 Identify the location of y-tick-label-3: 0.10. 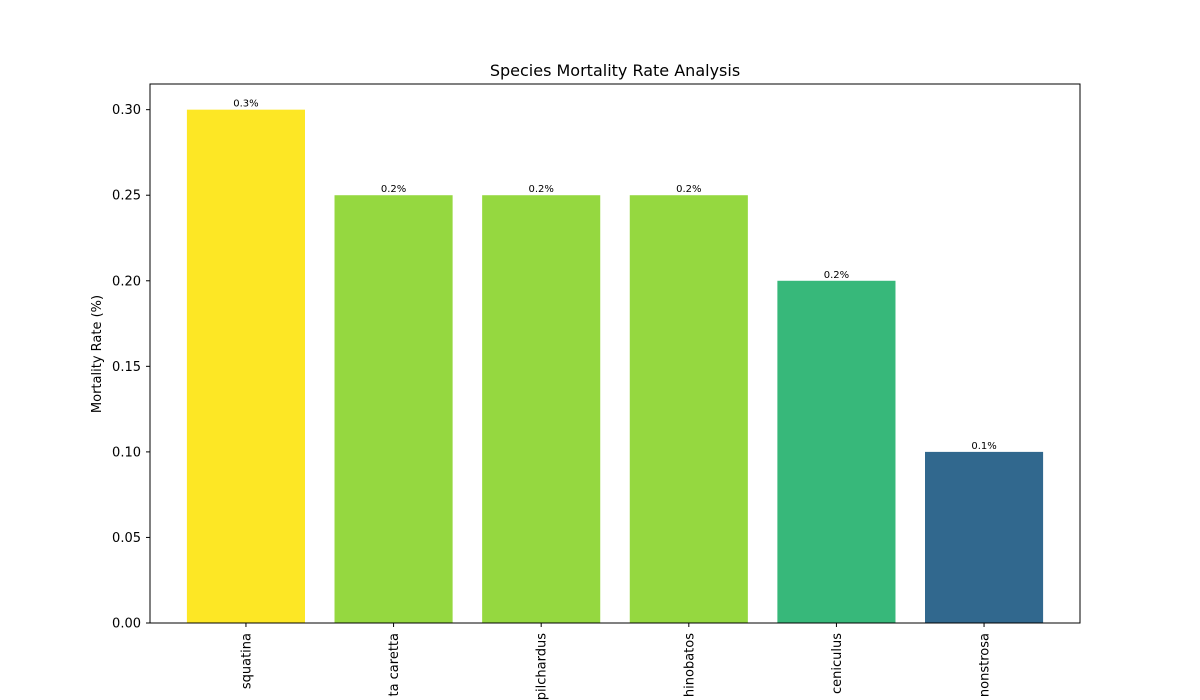
(126, 452).